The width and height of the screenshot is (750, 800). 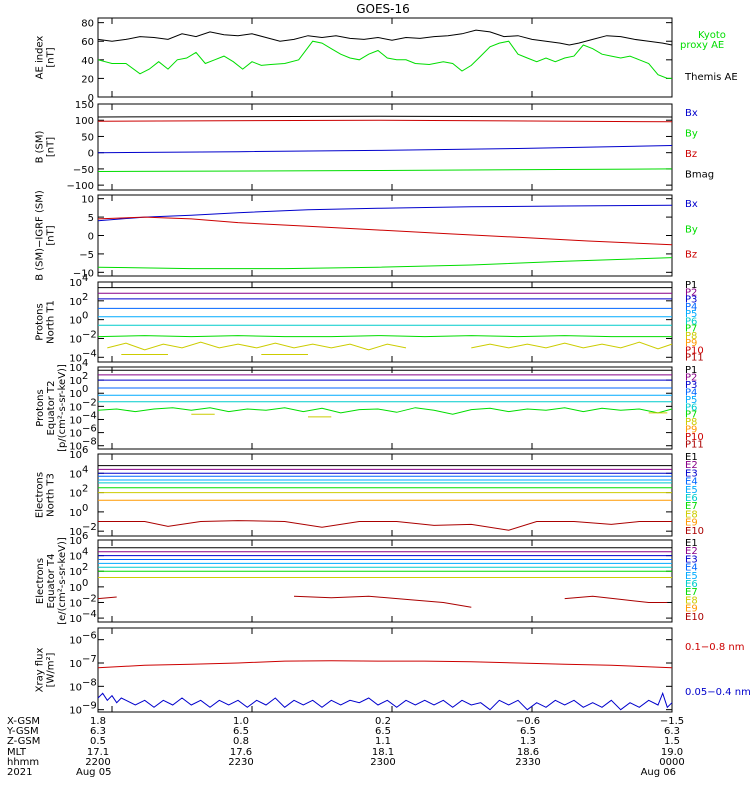 I want to click on chart-title: GOES-16, so click(x=383, y=9).